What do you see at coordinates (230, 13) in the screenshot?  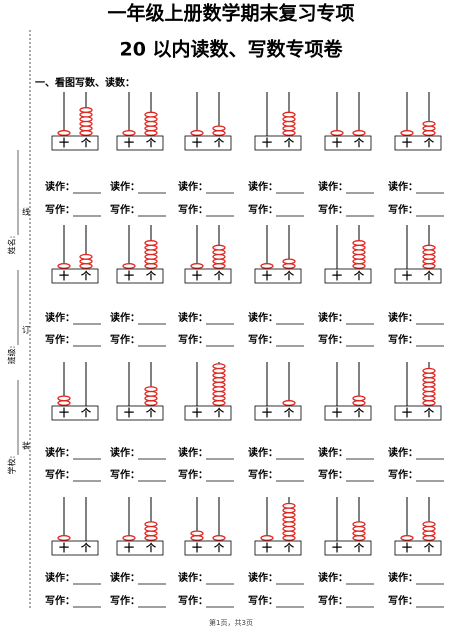 I see `title: 一年级上册数学期末复习专项` at bounding box center [230, 13].